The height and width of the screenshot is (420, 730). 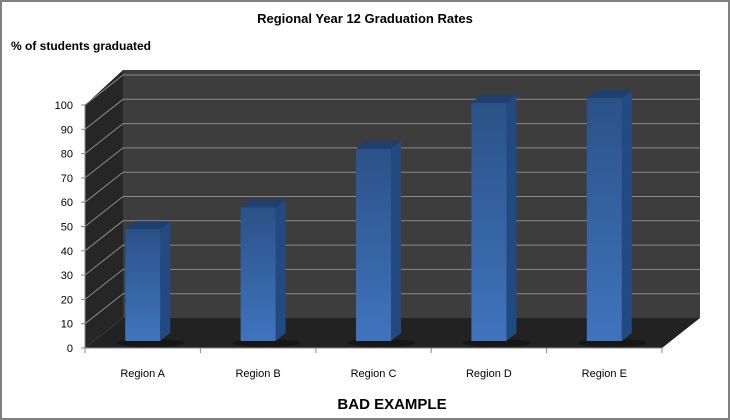 I want to click on x-tick-label: Region B, so click(x=257, y=374).